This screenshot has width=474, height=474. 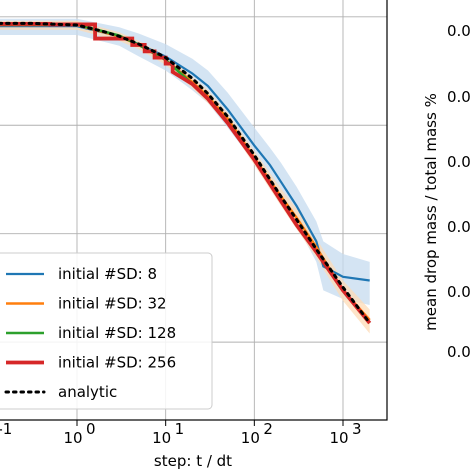 What do you see at coordinates (112, 304) in the screenshot?
I see `legend-label: initial #SD: 32` at bounding box center [112, 304].